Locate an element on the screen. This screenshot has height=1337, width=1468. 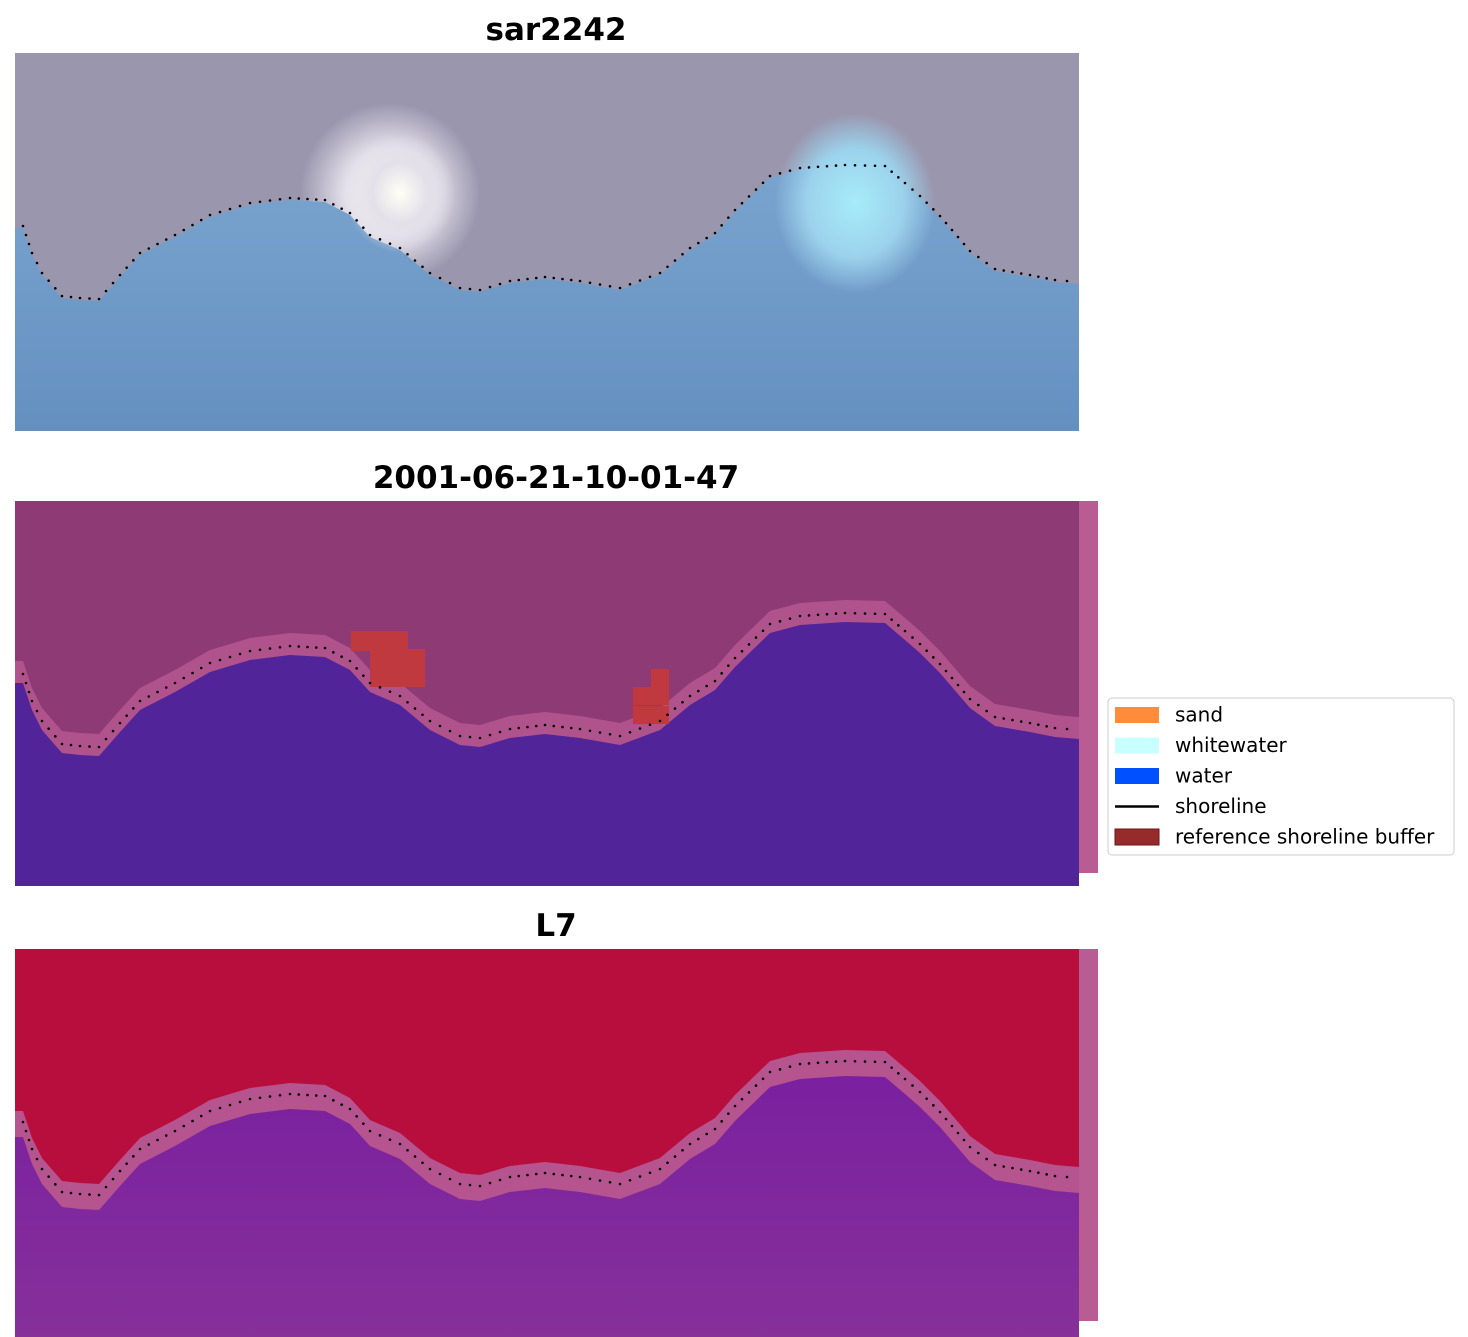
buffer-patch is located at coordinates (379, 641).